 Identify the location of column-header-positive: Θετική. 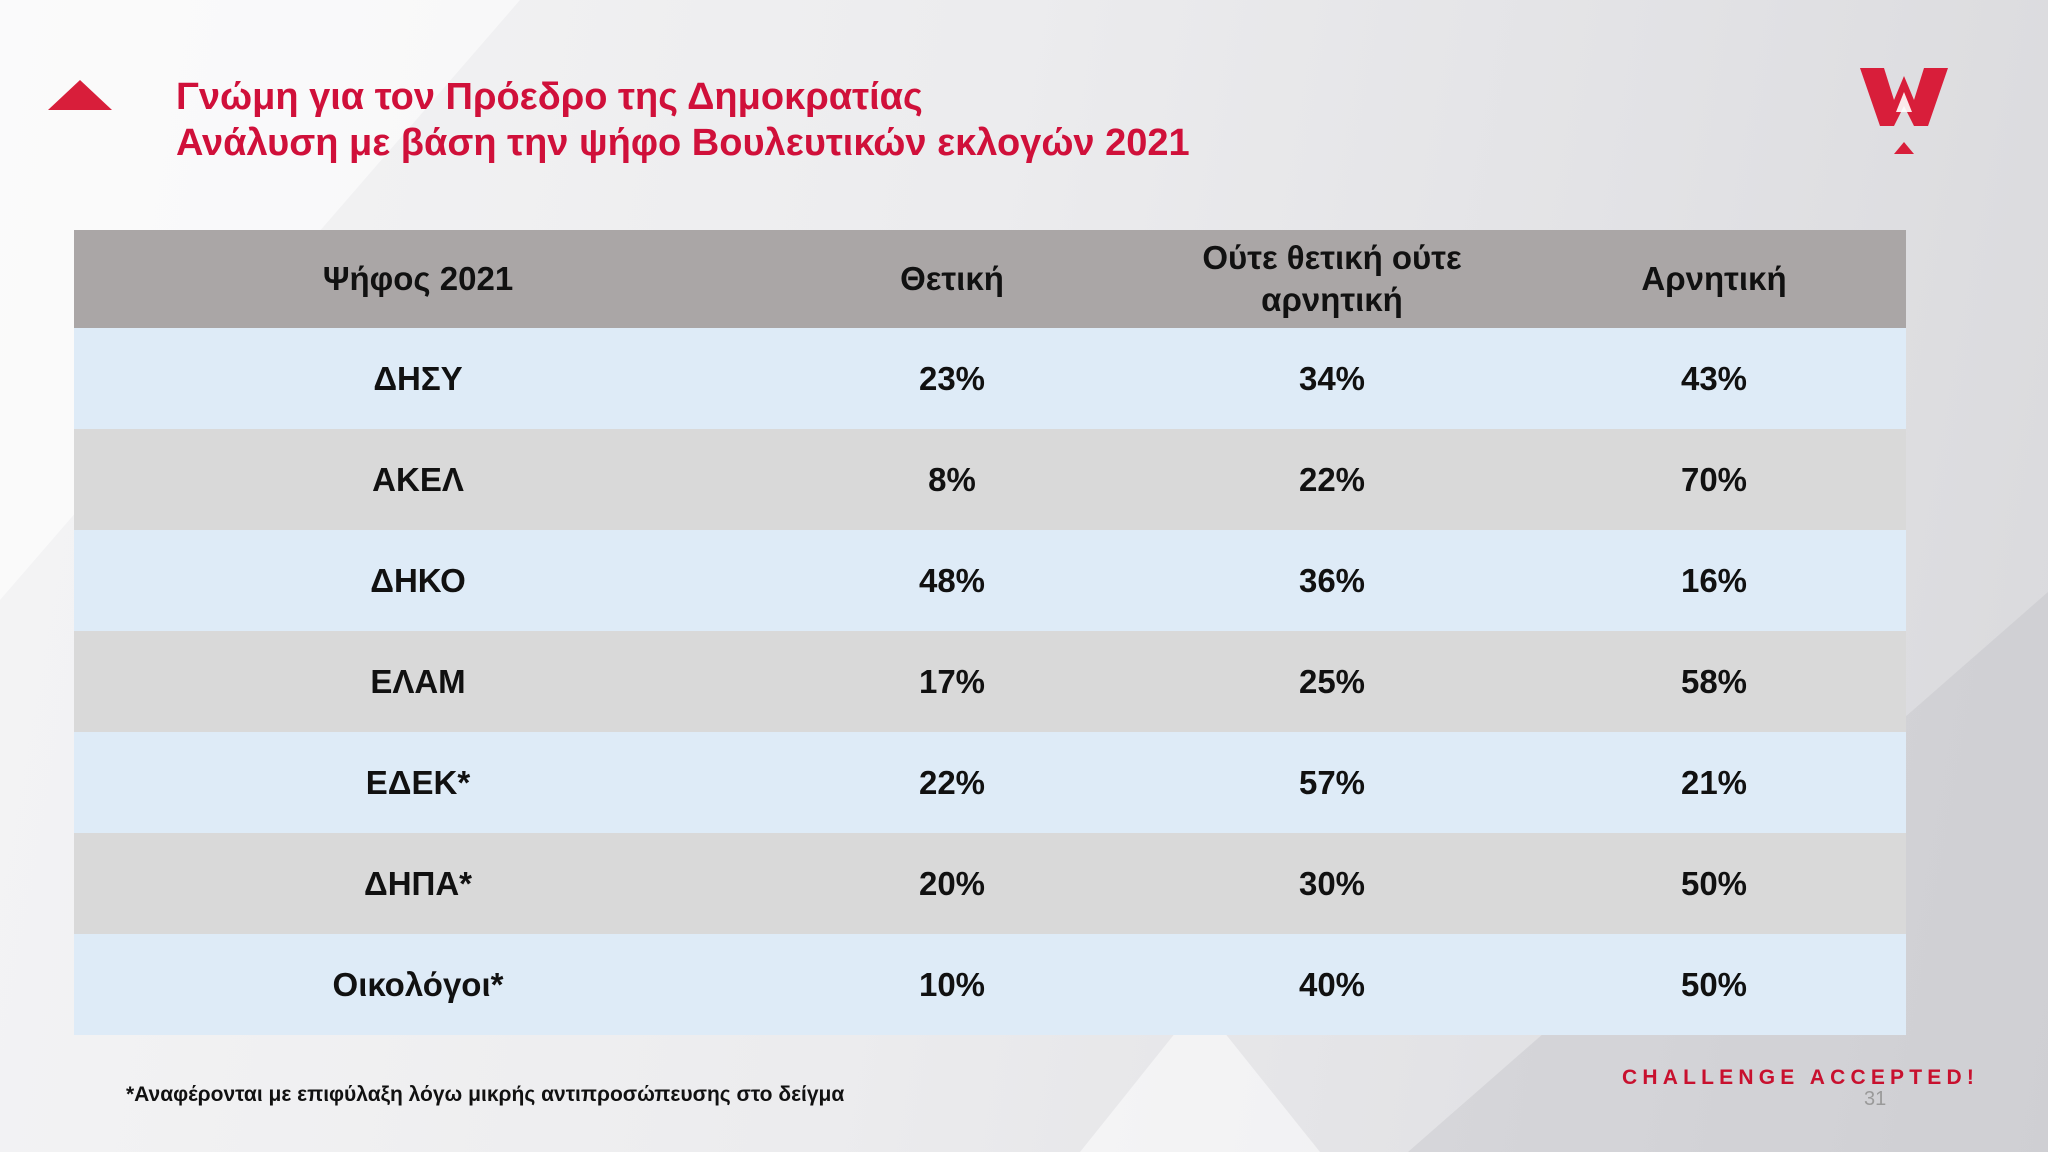
(952, 278).